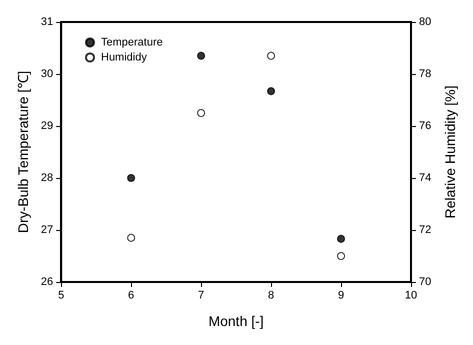 This screenshot has width=473, height=345. What do you see at coordinates (450, 152) in the screenshot?
I see `y2-axis-title: Relative Humidity [%]` at bounding box center [450, 152].